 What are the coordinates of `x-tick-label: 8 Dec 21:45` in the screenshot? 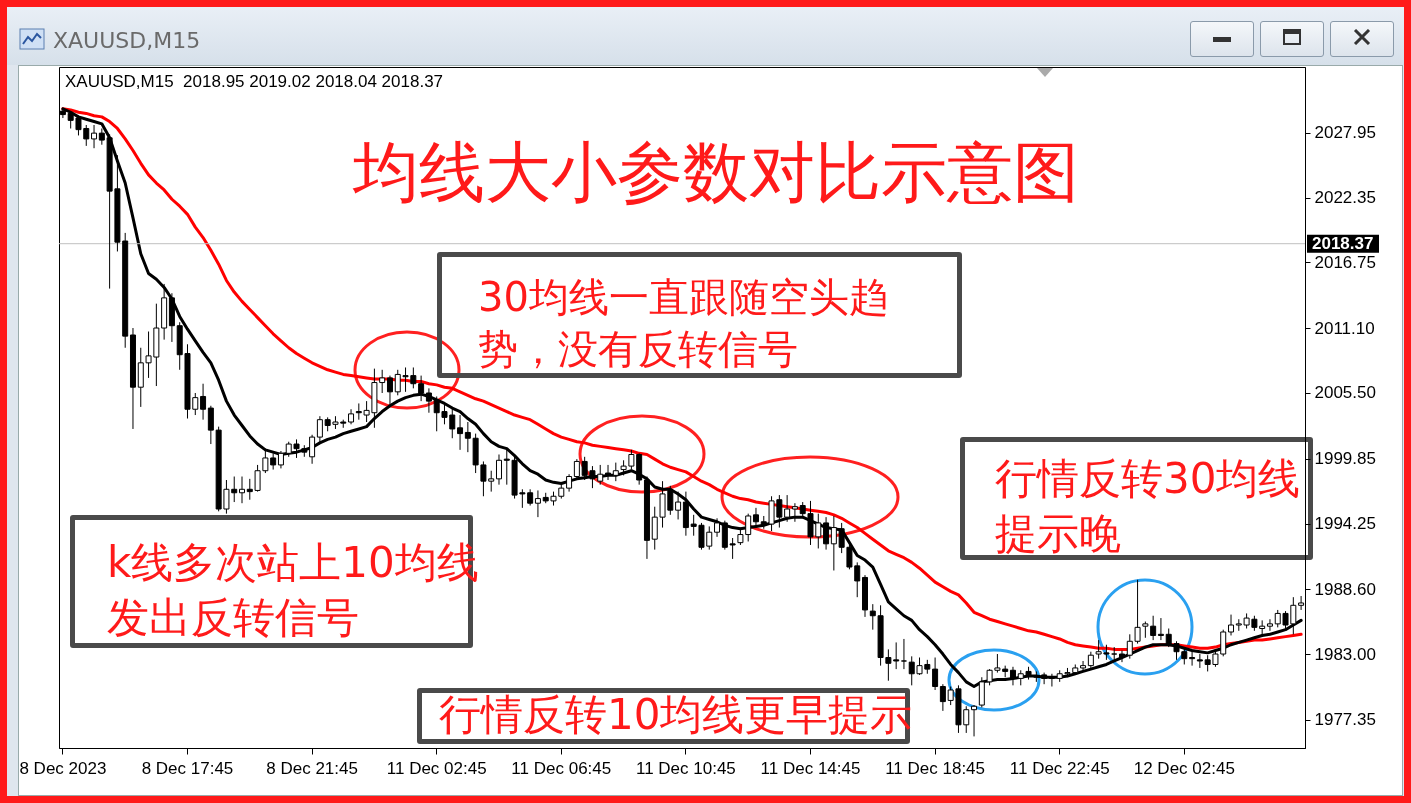 It's located at (312, 768).